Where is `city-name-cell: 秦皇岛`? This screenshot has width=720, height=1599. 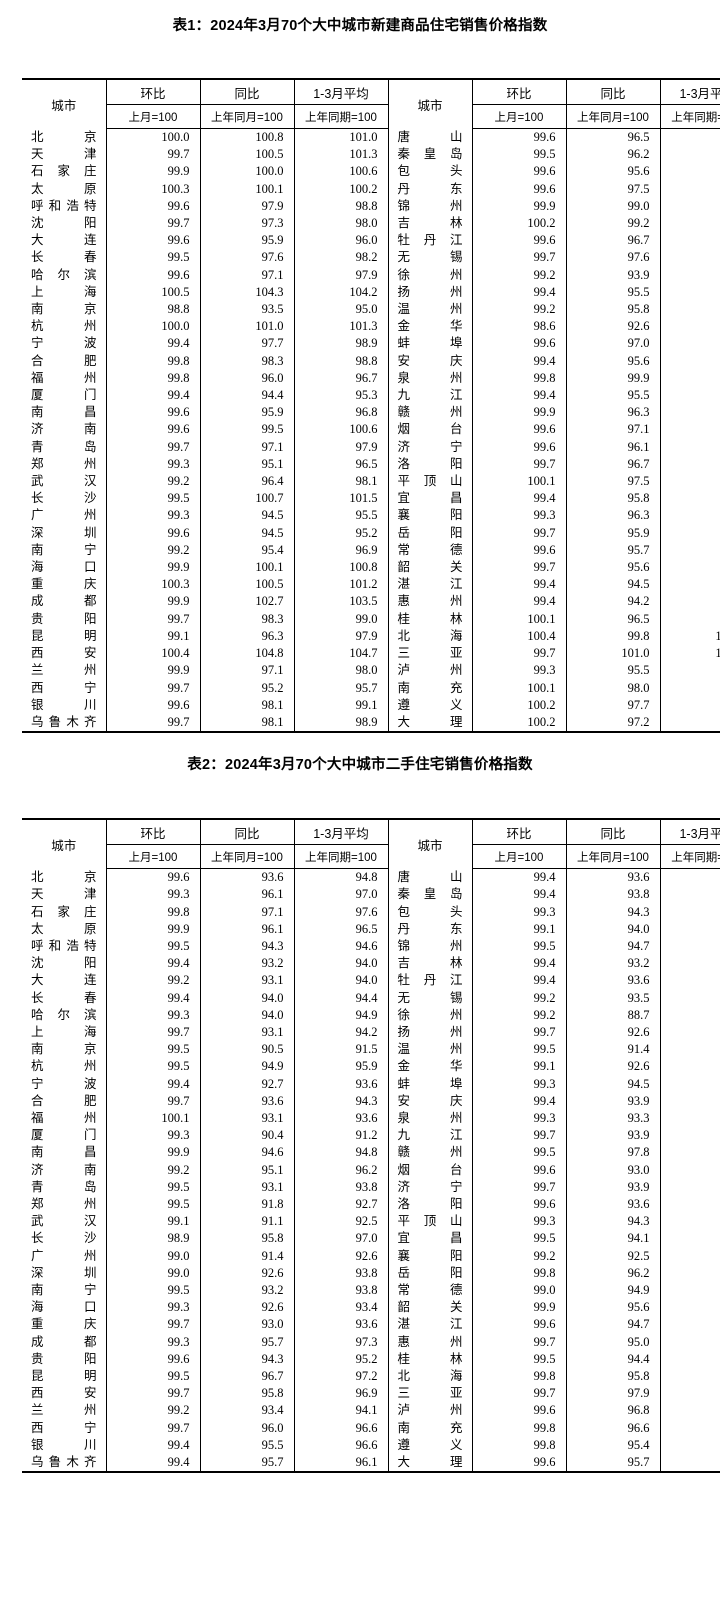 city-name-cell: 秦皇岛 is located at coordinates (430, 155).